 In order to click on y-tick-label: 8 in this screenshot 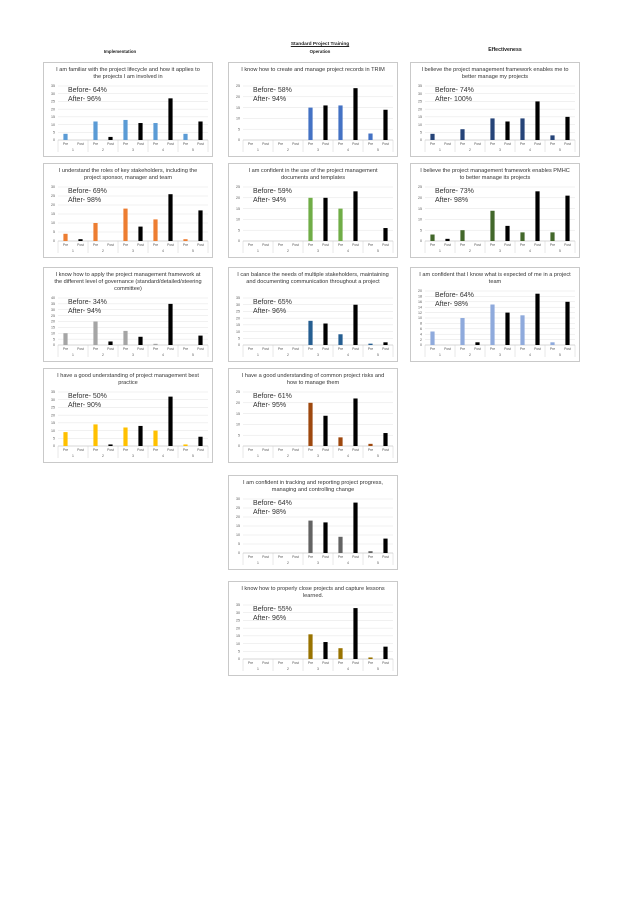, I will do `click(421, 324)`.